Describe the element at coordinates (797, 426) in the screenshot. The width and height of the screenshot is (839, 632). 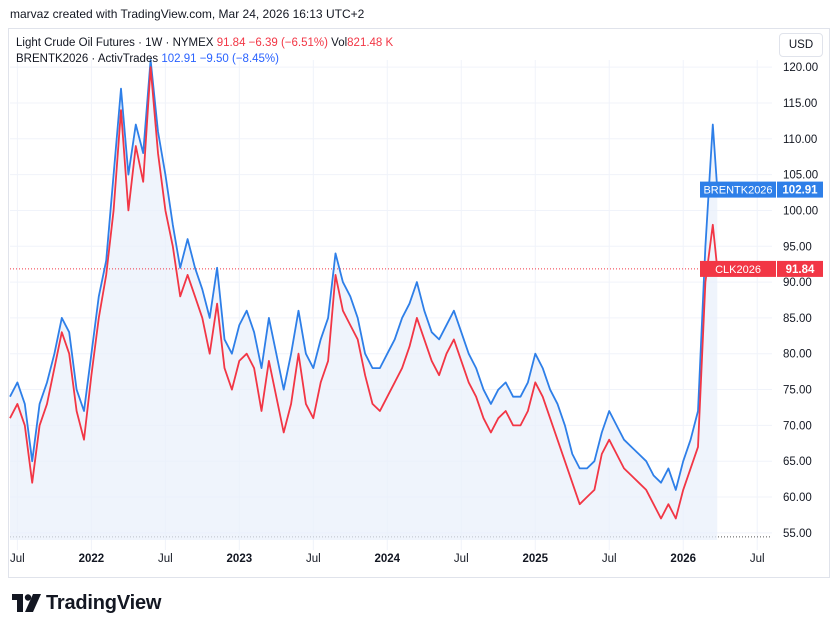
I see `y-tick-label: 70.00` at that location.